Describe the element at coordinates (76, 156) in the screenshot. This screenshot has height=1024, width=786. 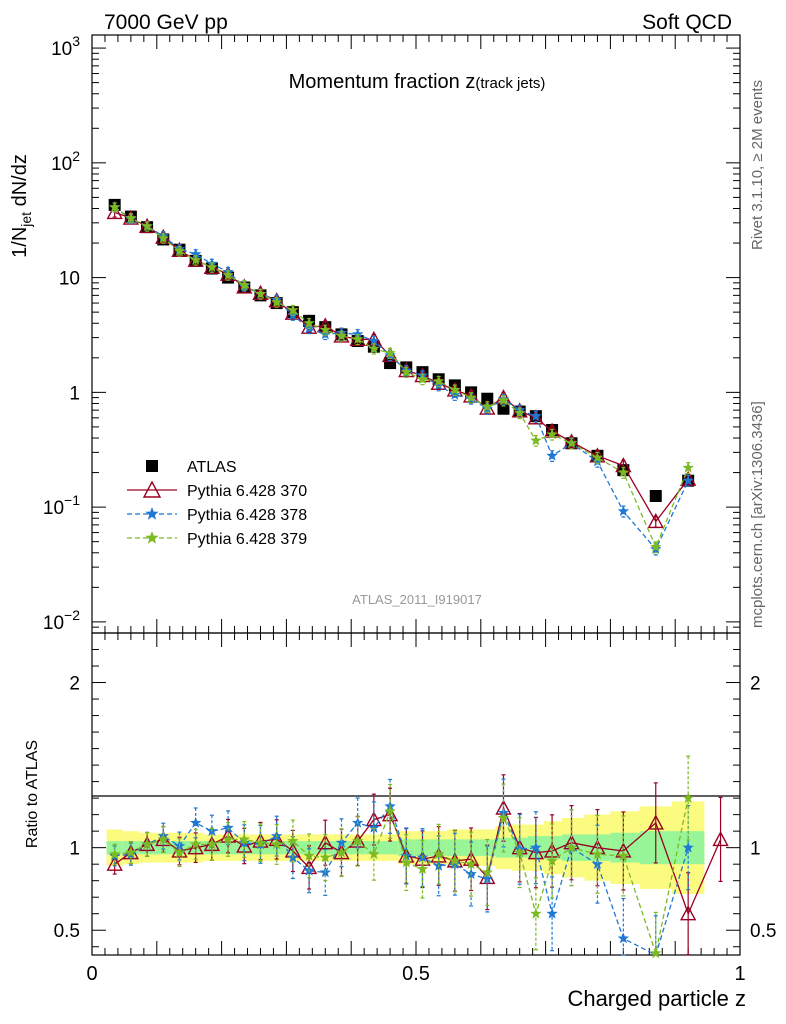
I see `y-tick-label-exp: 2` at that location.